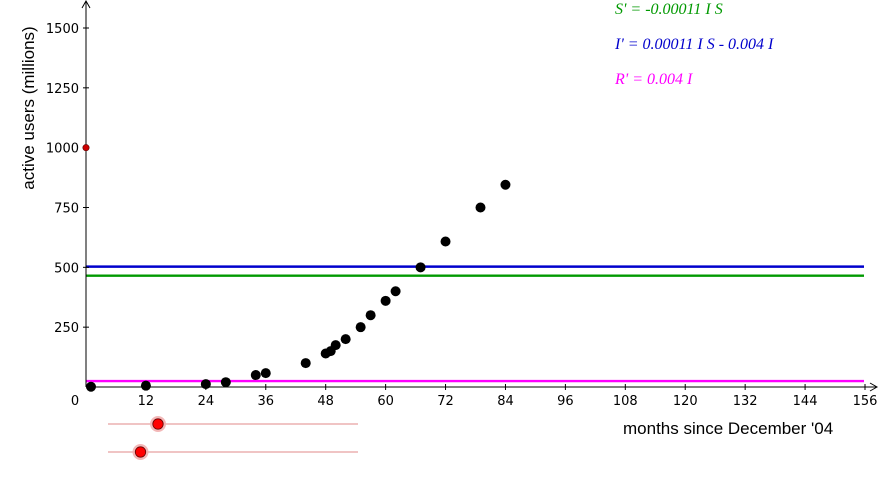  Describe the element at coordinates (62, 149) in the screenshot. I see `y-tick-label: 1000` at that location.